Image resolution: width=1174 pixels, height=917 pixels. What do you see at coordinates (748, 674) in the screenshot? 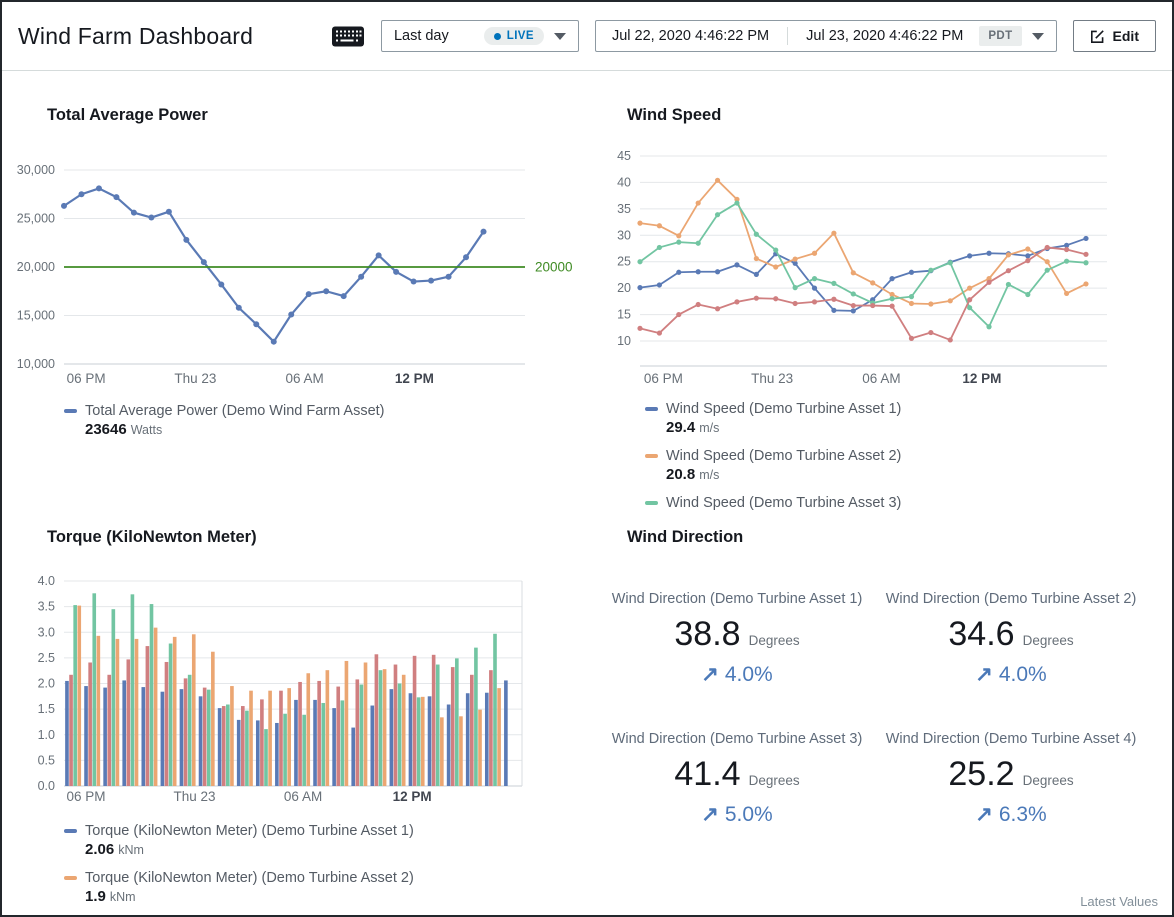
I see `trend-value: 4.0%` at bounding box center [748, 674].